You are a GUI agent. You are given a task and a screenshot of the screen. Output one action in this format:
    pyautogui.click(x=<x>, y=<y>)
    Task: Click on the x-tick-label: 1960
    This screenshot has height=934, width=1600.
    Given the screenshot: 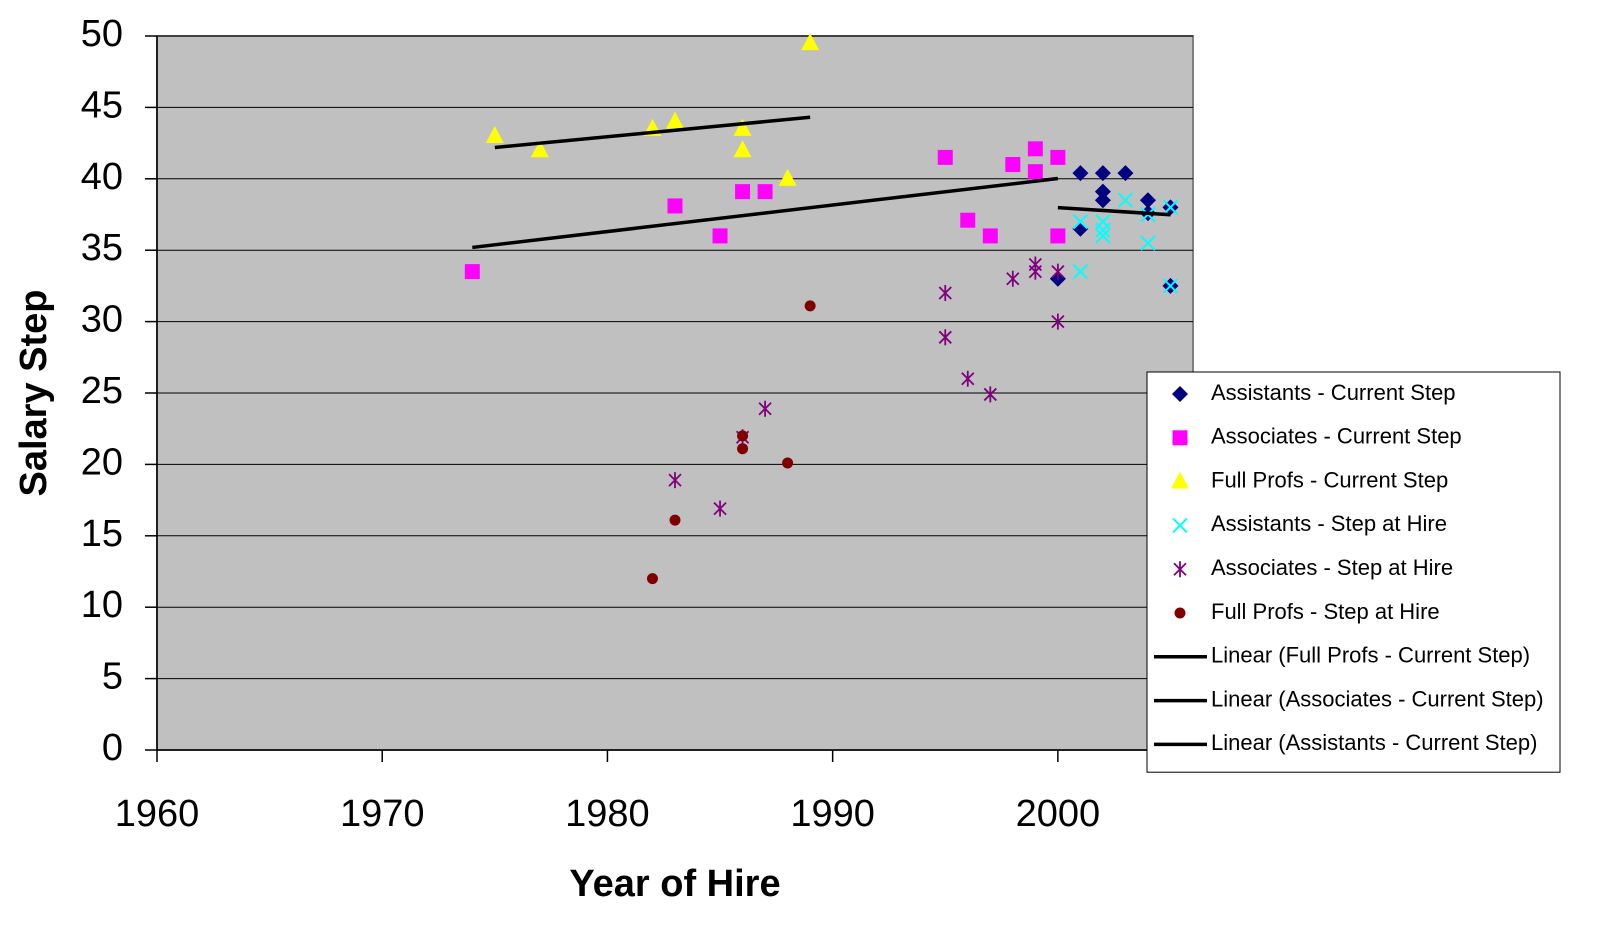 What is the action you would take?
    pyautogui.click(x=157, y=814)
    